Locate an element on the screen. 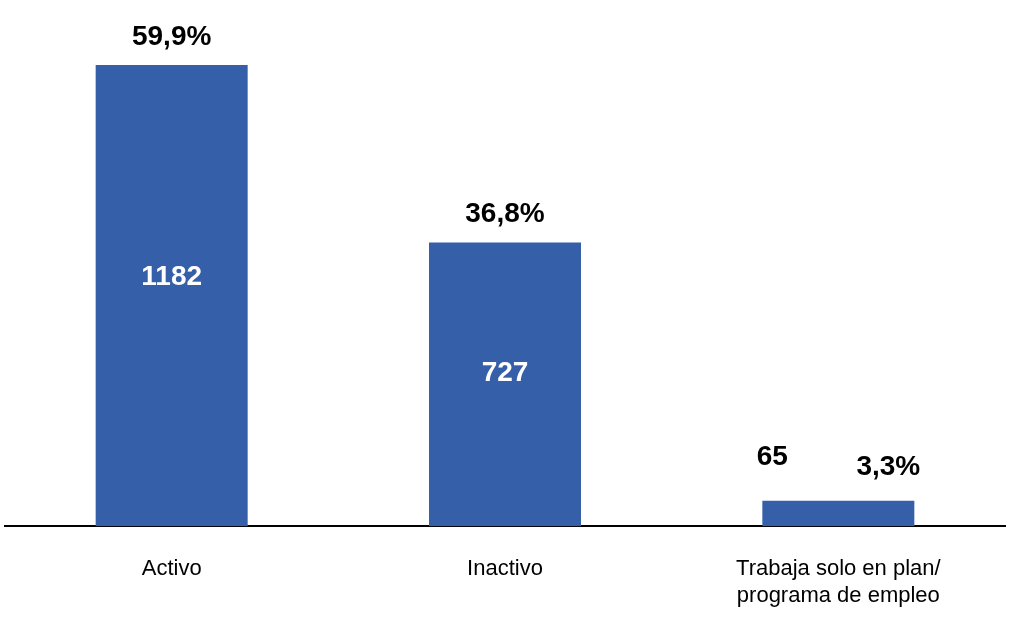  x-tick-label: Activo is located at coordinates (171, 568).